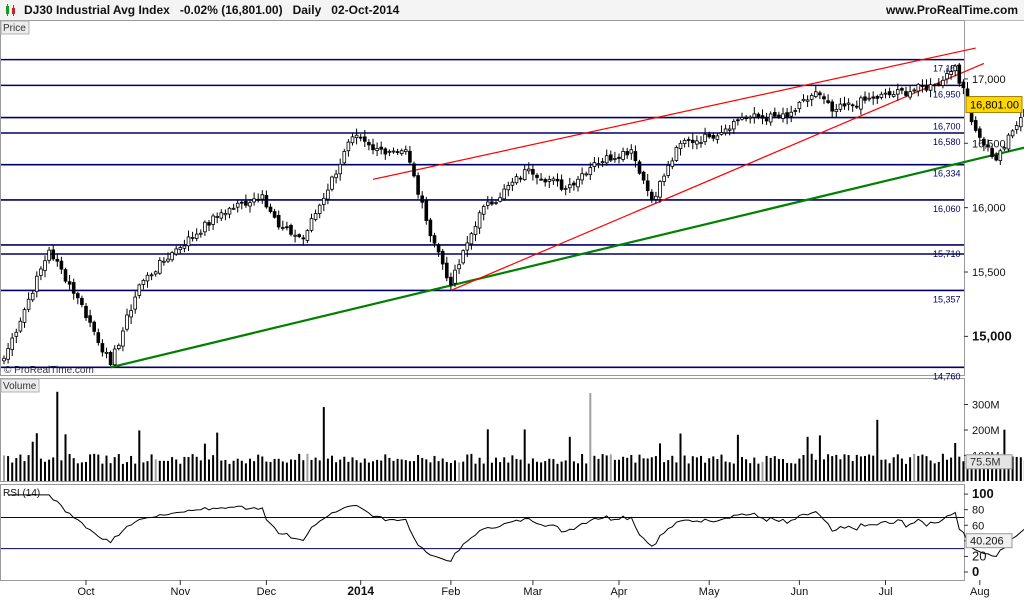 Image resolution: width=1024 pixels, height=600 pixels. I want to click on price-axis: 15,000 15,500 16,000 16,500 17,000, so click(988, 208).